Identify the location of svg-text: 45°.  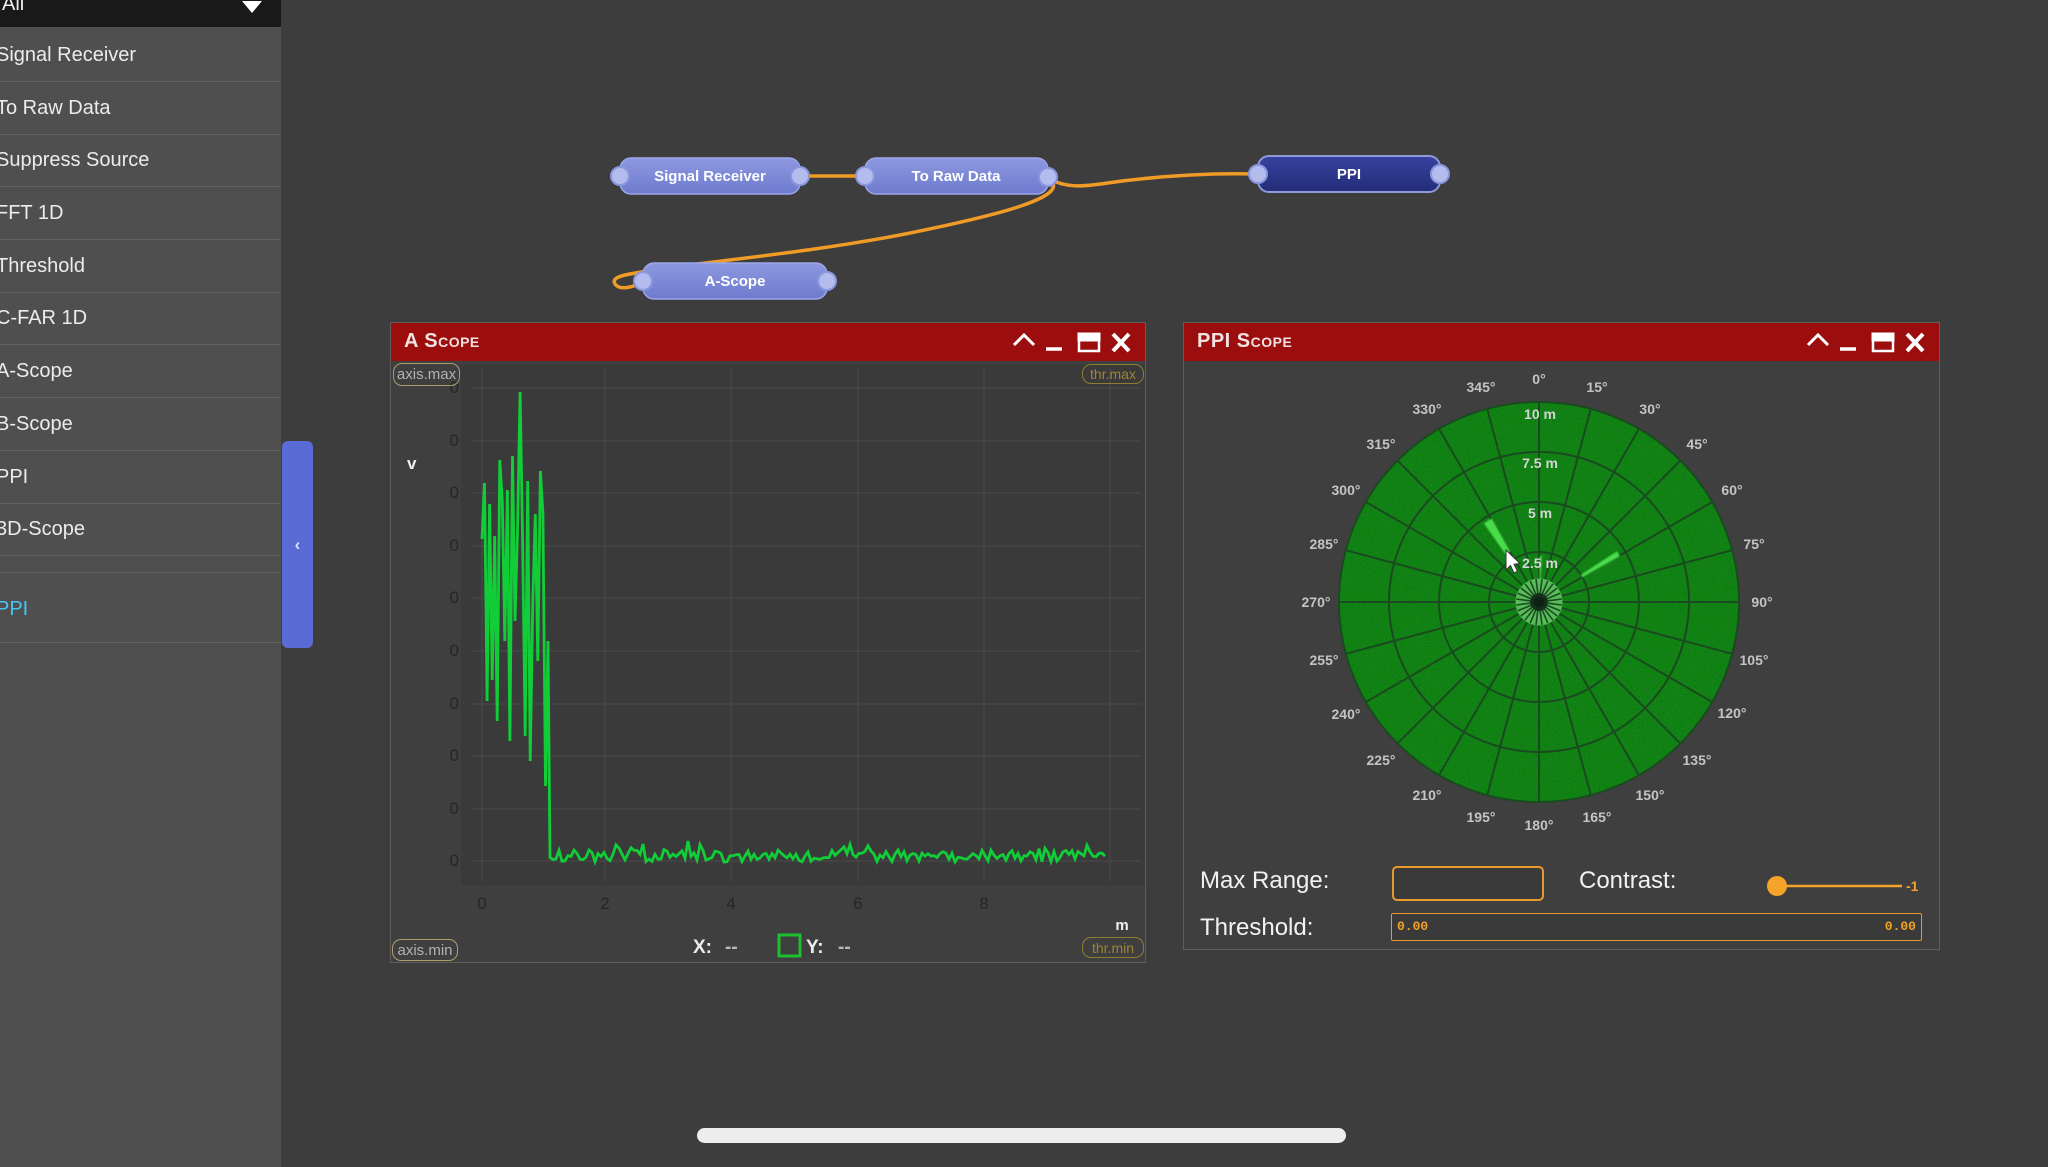
(1696, 444).